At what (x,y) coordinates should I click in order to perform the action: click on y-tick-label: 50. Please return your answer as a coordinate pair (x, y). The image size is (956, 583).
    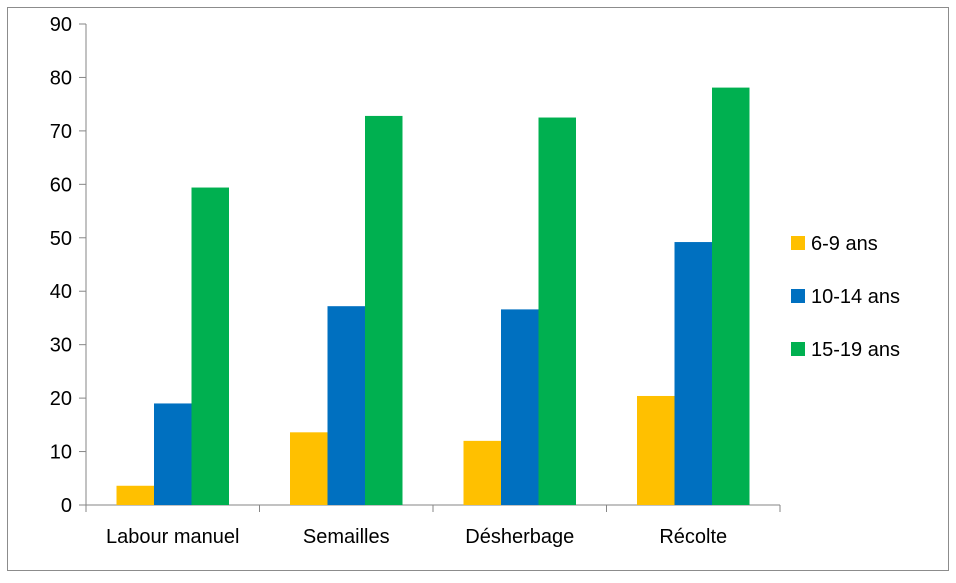
    Looking at the image, I should click on (61, 239).